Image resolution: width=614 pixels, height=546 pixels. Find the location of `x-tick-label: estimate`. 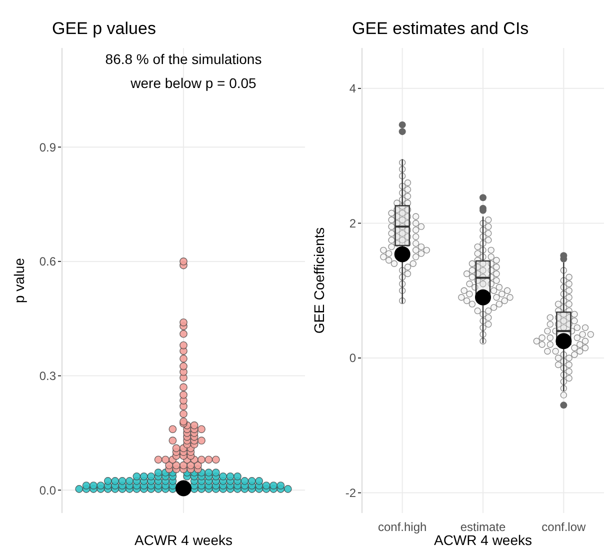

x-tick-label: estimate is located at coordinates (483, 527).